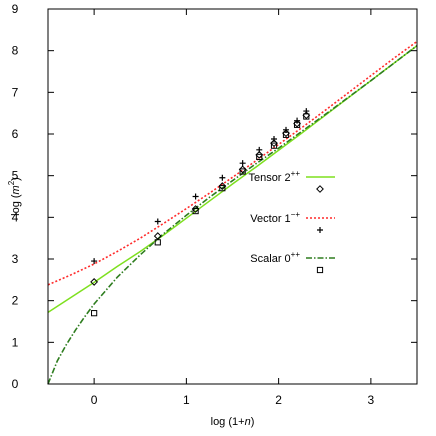  I want to click on legend-label-scalar: Scalar 0++, so click(275, 257).